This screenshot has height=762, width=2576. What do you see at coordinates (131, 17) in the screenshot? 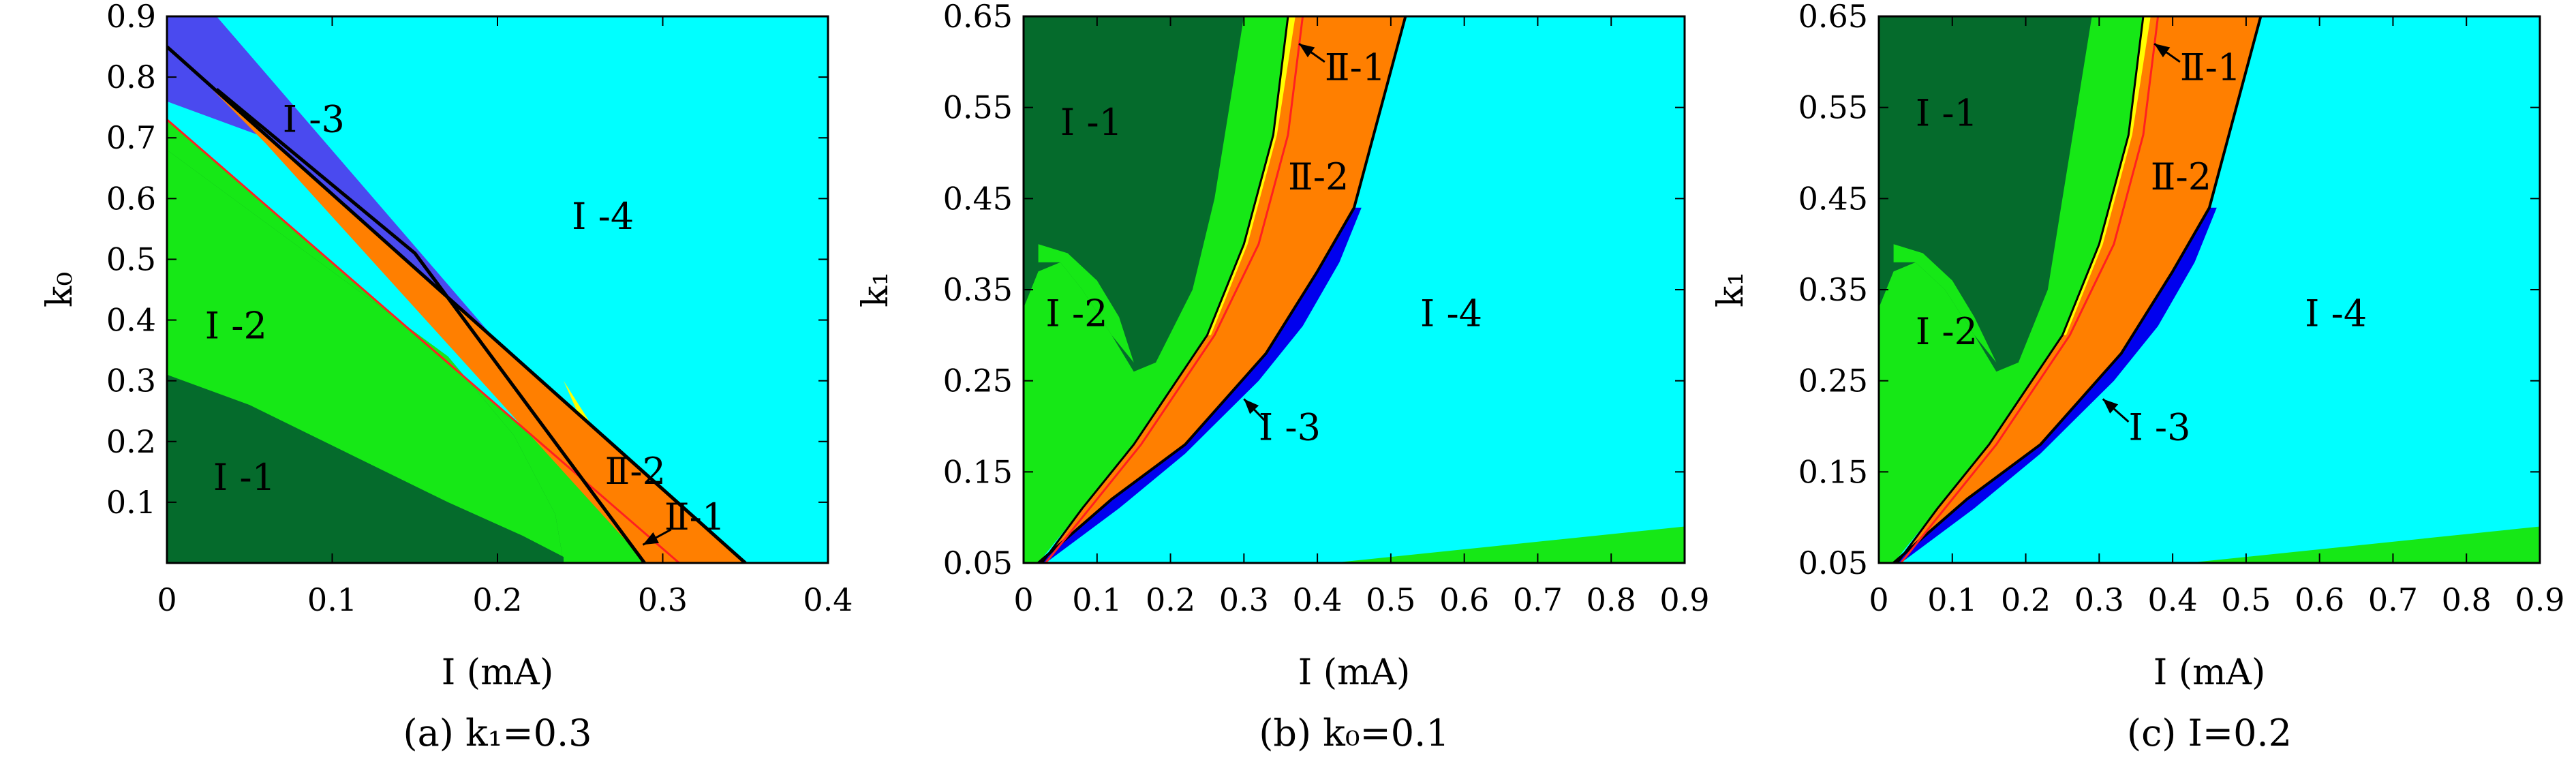
I see `y-tick-label: 0.9` at bounding box center [131, 17].